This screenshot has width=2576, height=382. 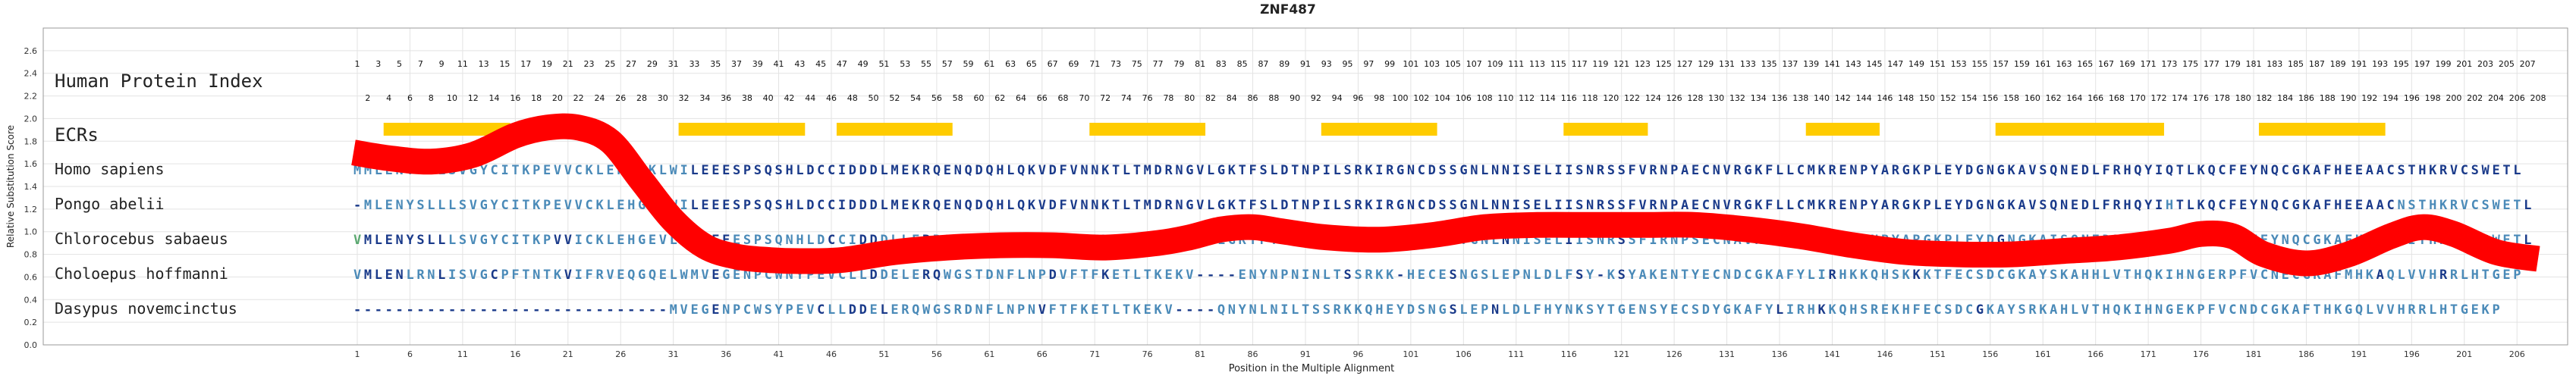 What do you see at coordinates (410, 354) in the screenshot?
I see `x-tick-label: 6` at bounding box center [410, 354].